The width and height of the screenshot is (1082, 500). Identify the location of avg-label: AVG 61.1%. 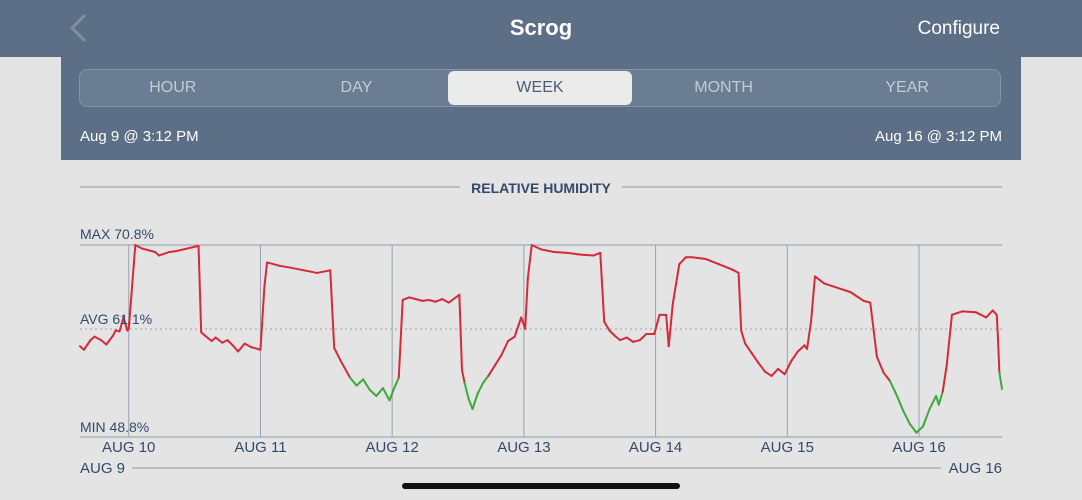
(116, 319).